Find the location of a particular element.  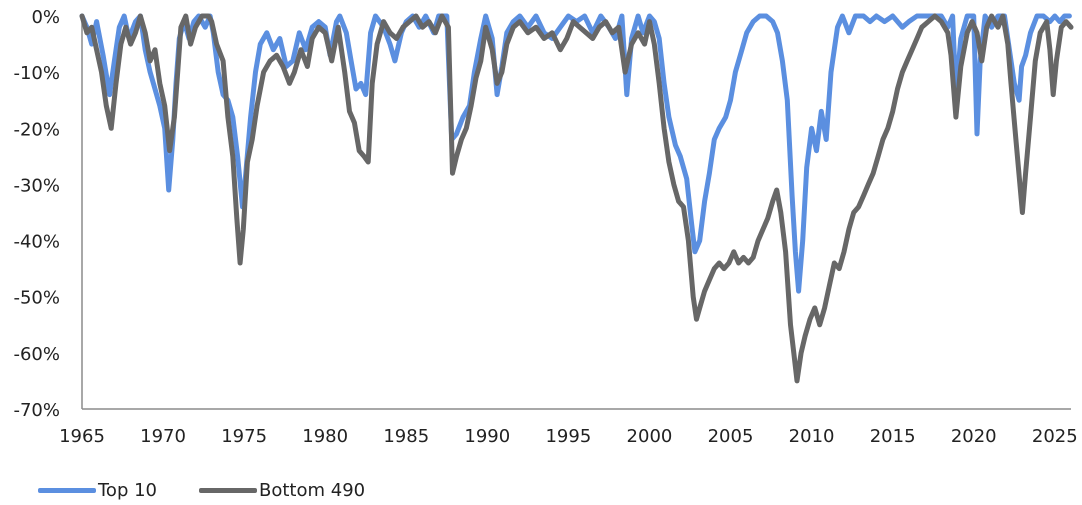

y-tick-label: 0% is located at coordinates (45, 17).